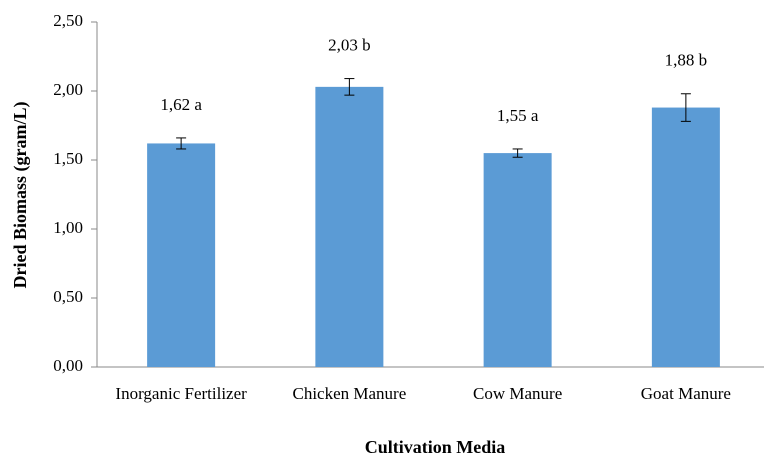 The image size is (764, 459). What do you see at coordinates (686, 60) in the screenshot?
I see `data-label: 1,88 b` at bounding box center [686, 60].